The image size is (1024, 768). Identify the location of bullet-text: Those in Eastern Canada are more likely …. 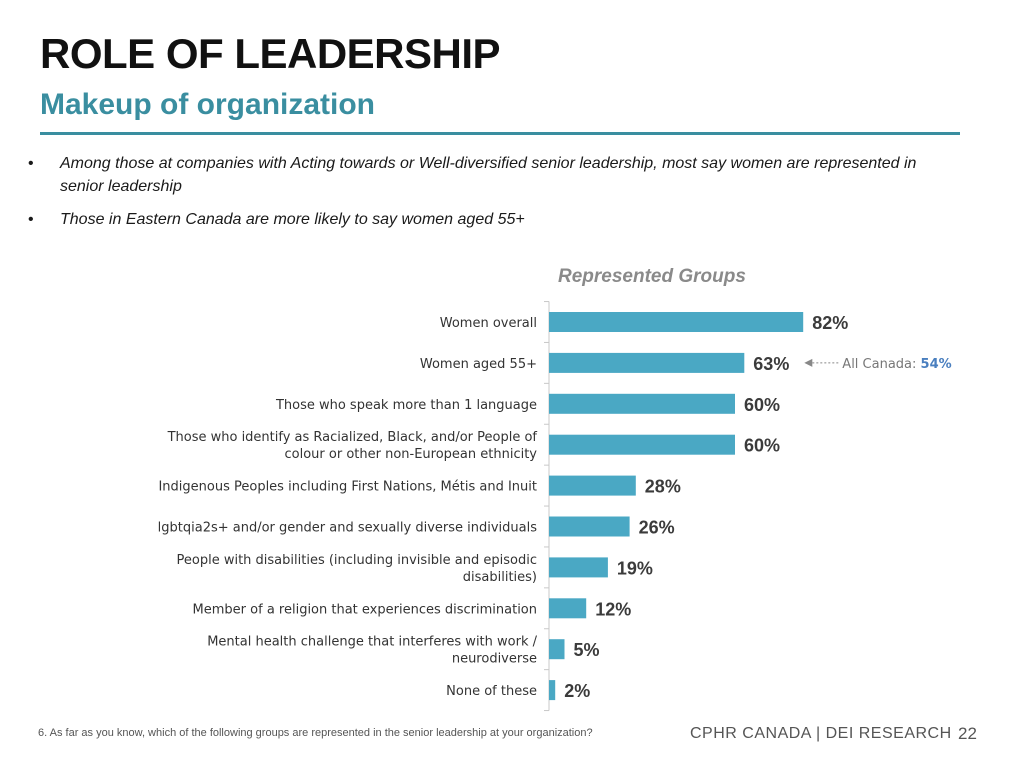
(292, 219).